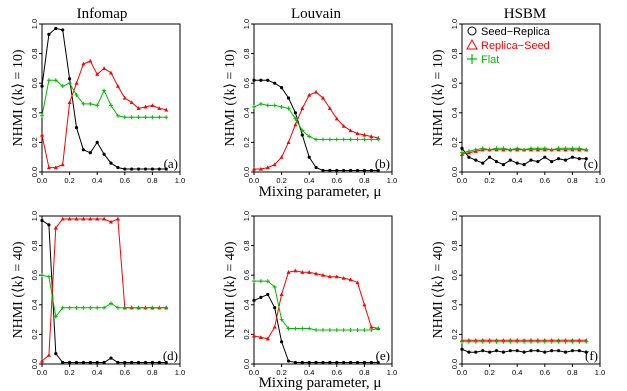 Image resolution: width=627 pixels, height=391 pixels. Describe the element at coordinates (516, 32) in the screenshot. I see `legend-label: Seed−Replica` at that location.